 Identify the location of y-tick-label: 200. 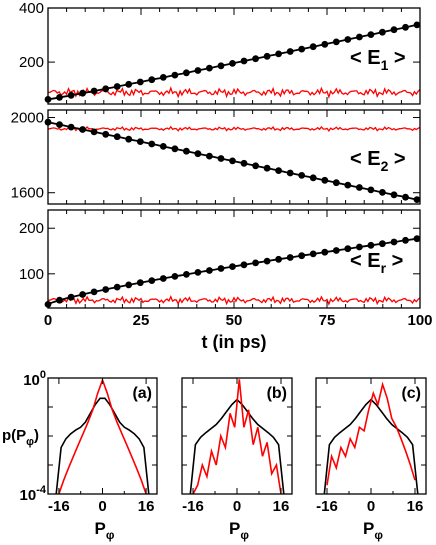
(31, 228).